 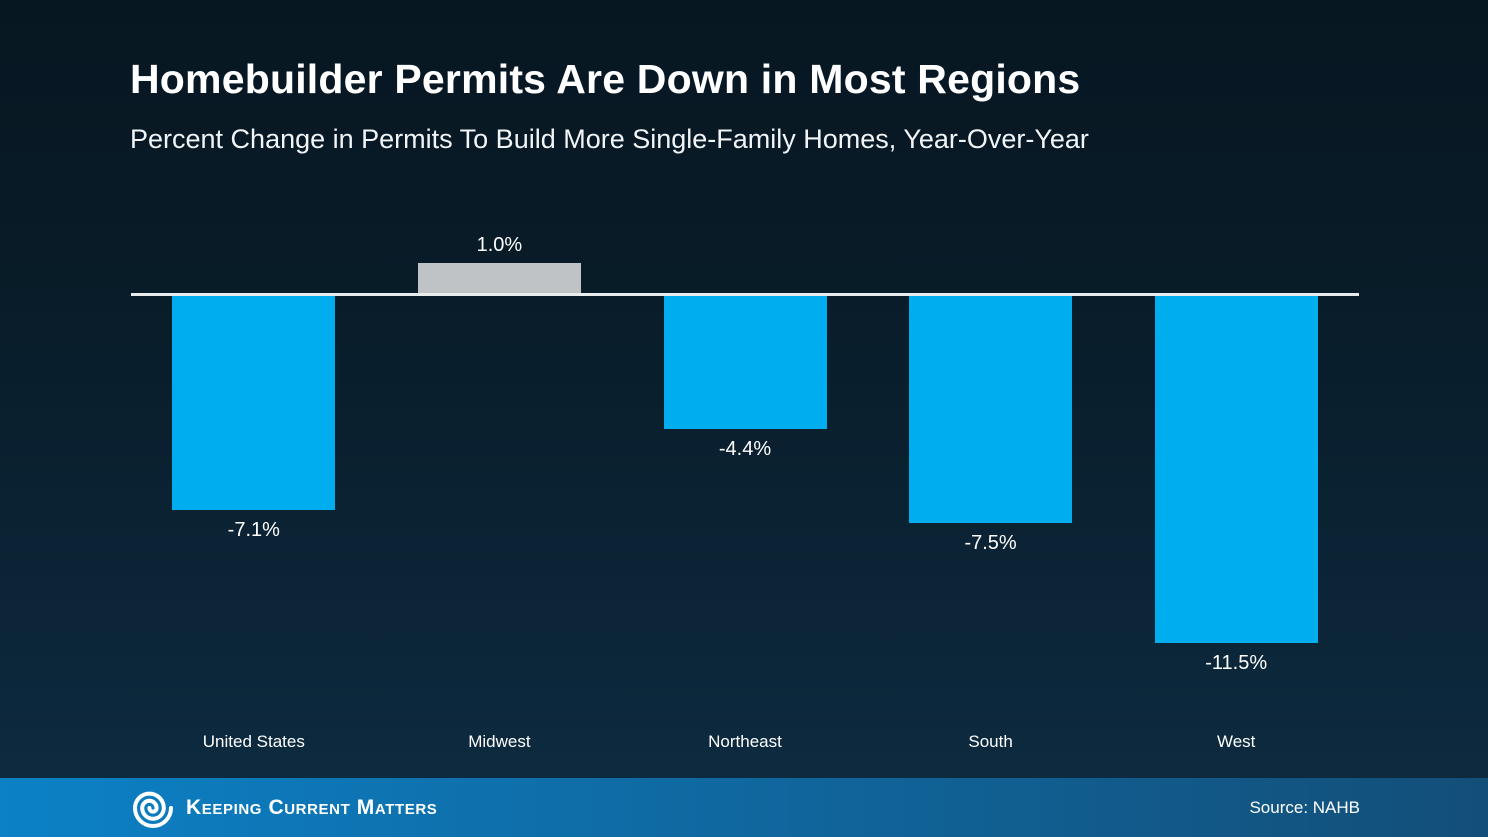 I want to click on brand-name: Keeping Current Matters, so click(x=312, y=807).